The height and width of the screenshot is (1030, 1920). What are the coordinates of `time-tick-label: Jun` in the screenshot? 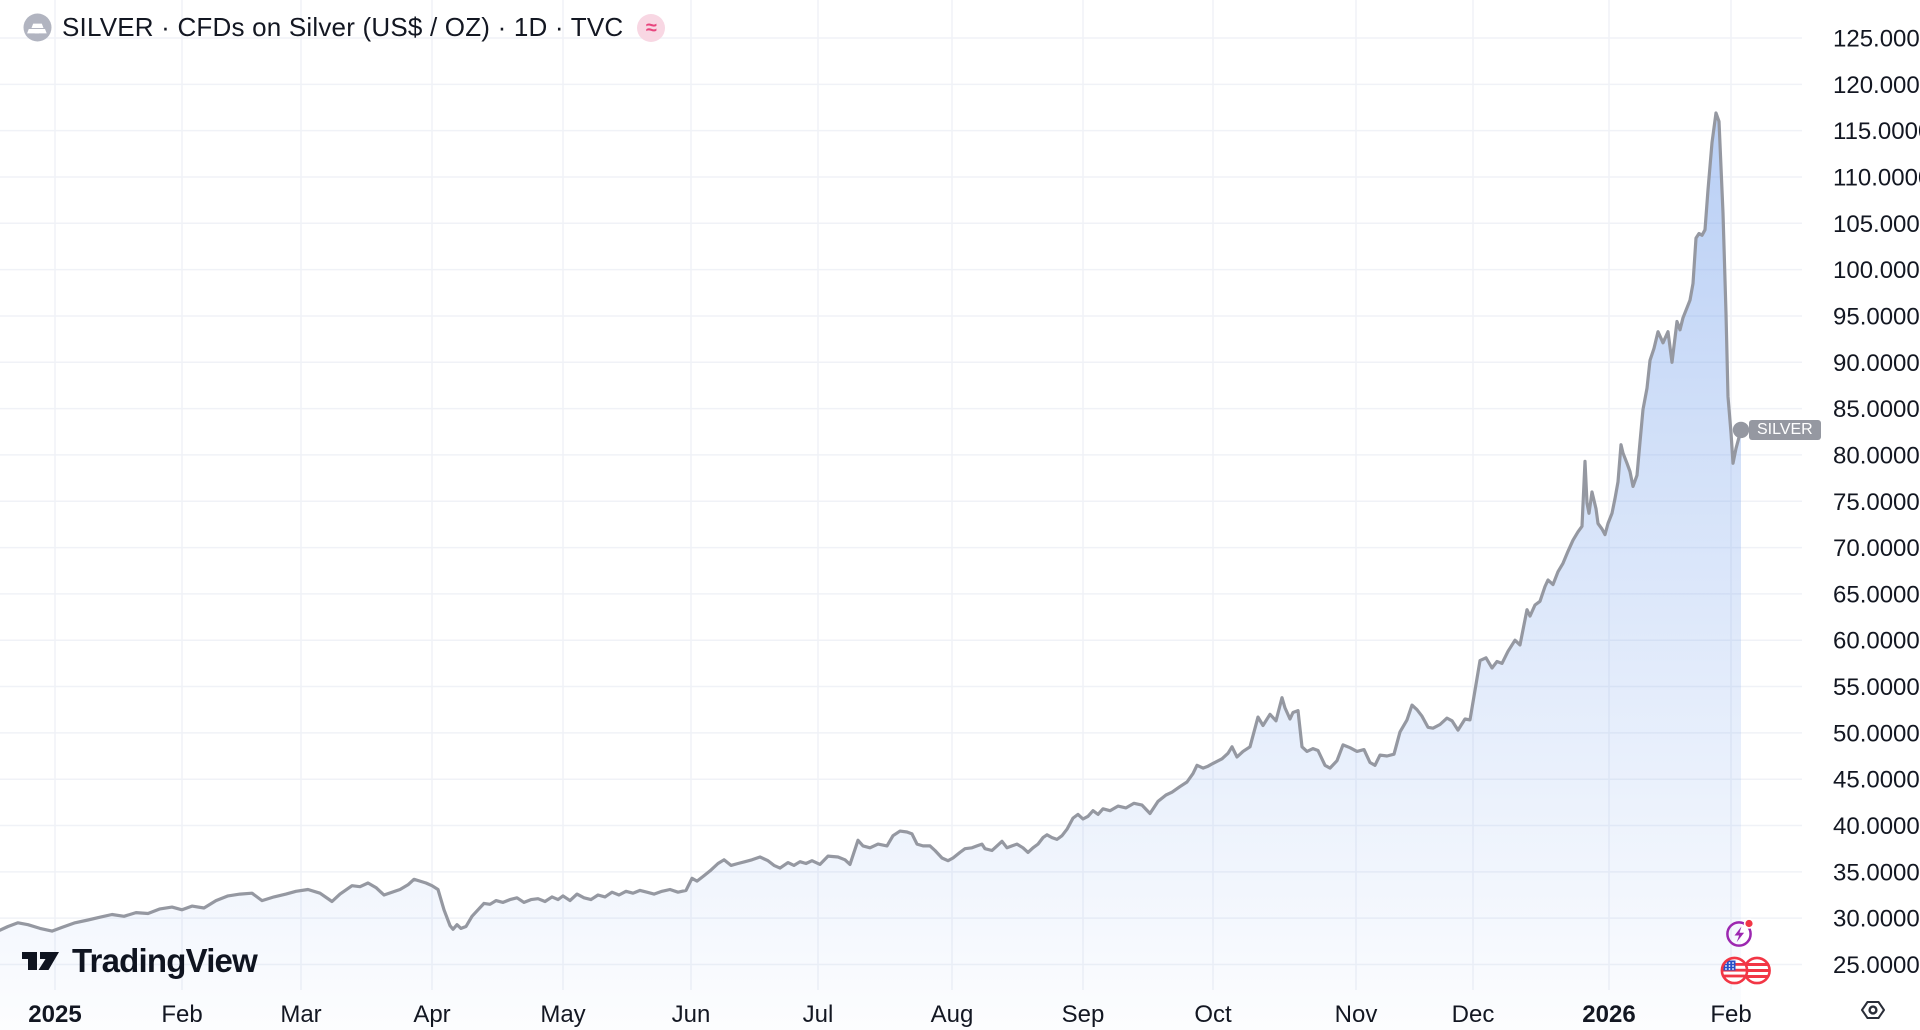 It's located at (691, 1014).